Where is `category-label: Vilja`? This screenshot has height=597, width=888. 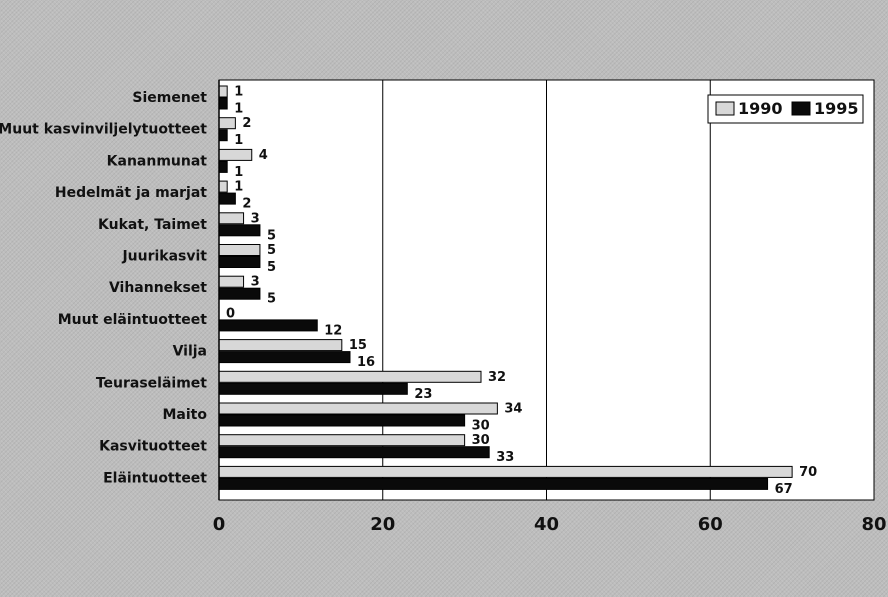
category-label: Vilja is located at coordinates (190, 352).